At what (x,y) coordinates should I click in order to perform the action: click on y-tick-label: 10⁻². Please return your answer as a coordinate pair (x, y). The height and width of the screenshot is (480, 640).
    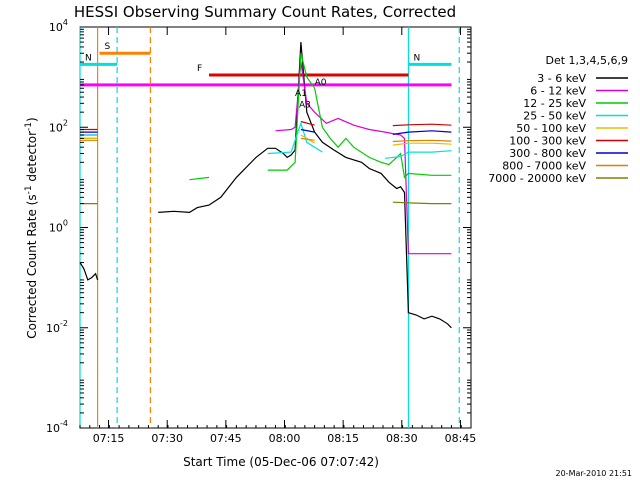
    Looking at the image, I should click on (57, 327).